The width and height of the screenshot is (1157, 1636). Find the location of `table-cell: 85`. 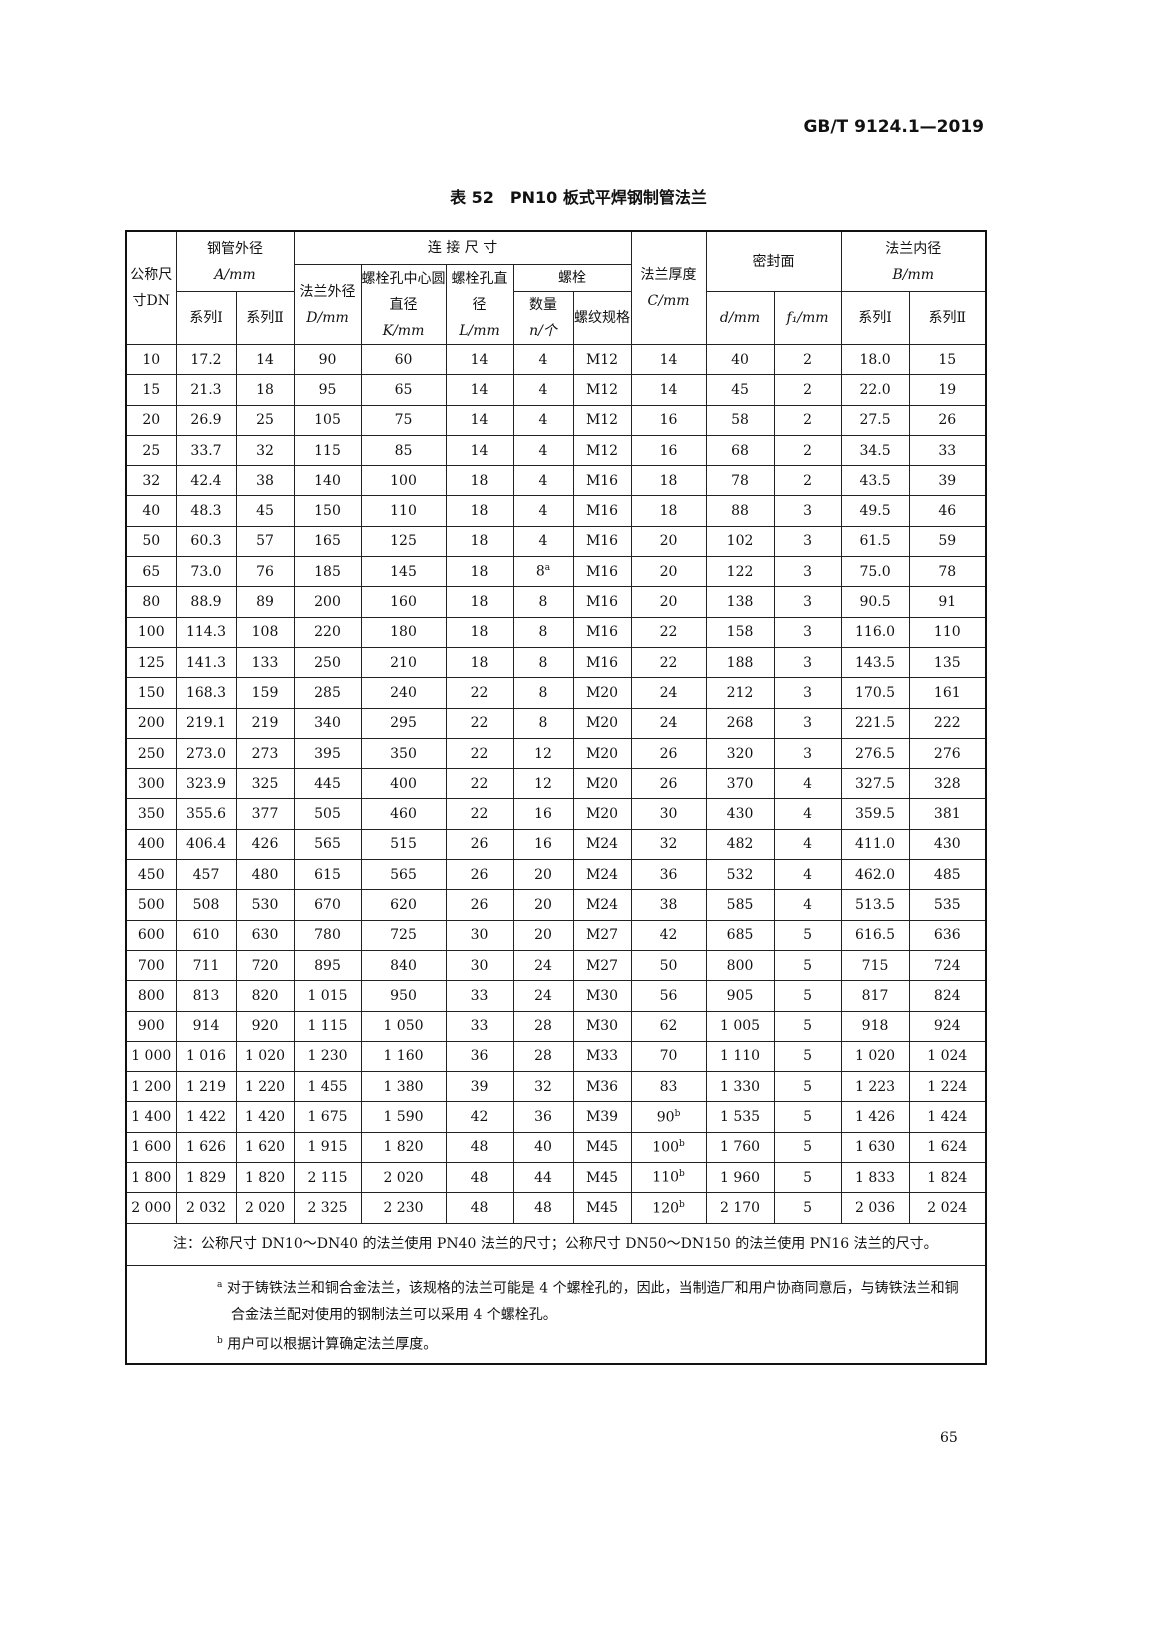

table-cell: 85 is located at coordinates (403, 450).